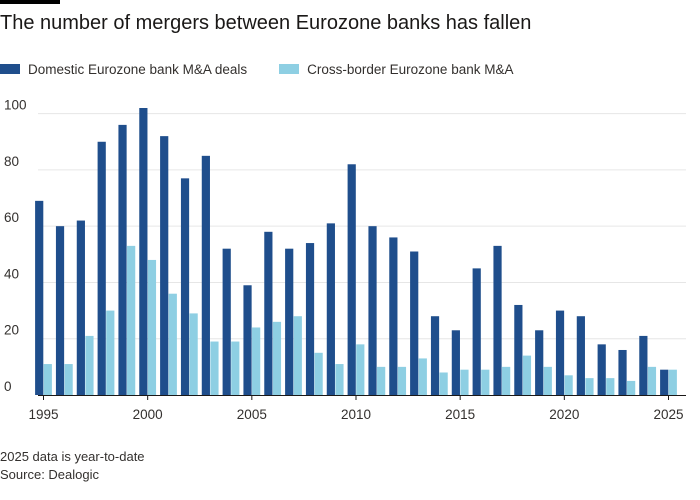  I want to click on y-tick-label: 60, so click(11, 217).